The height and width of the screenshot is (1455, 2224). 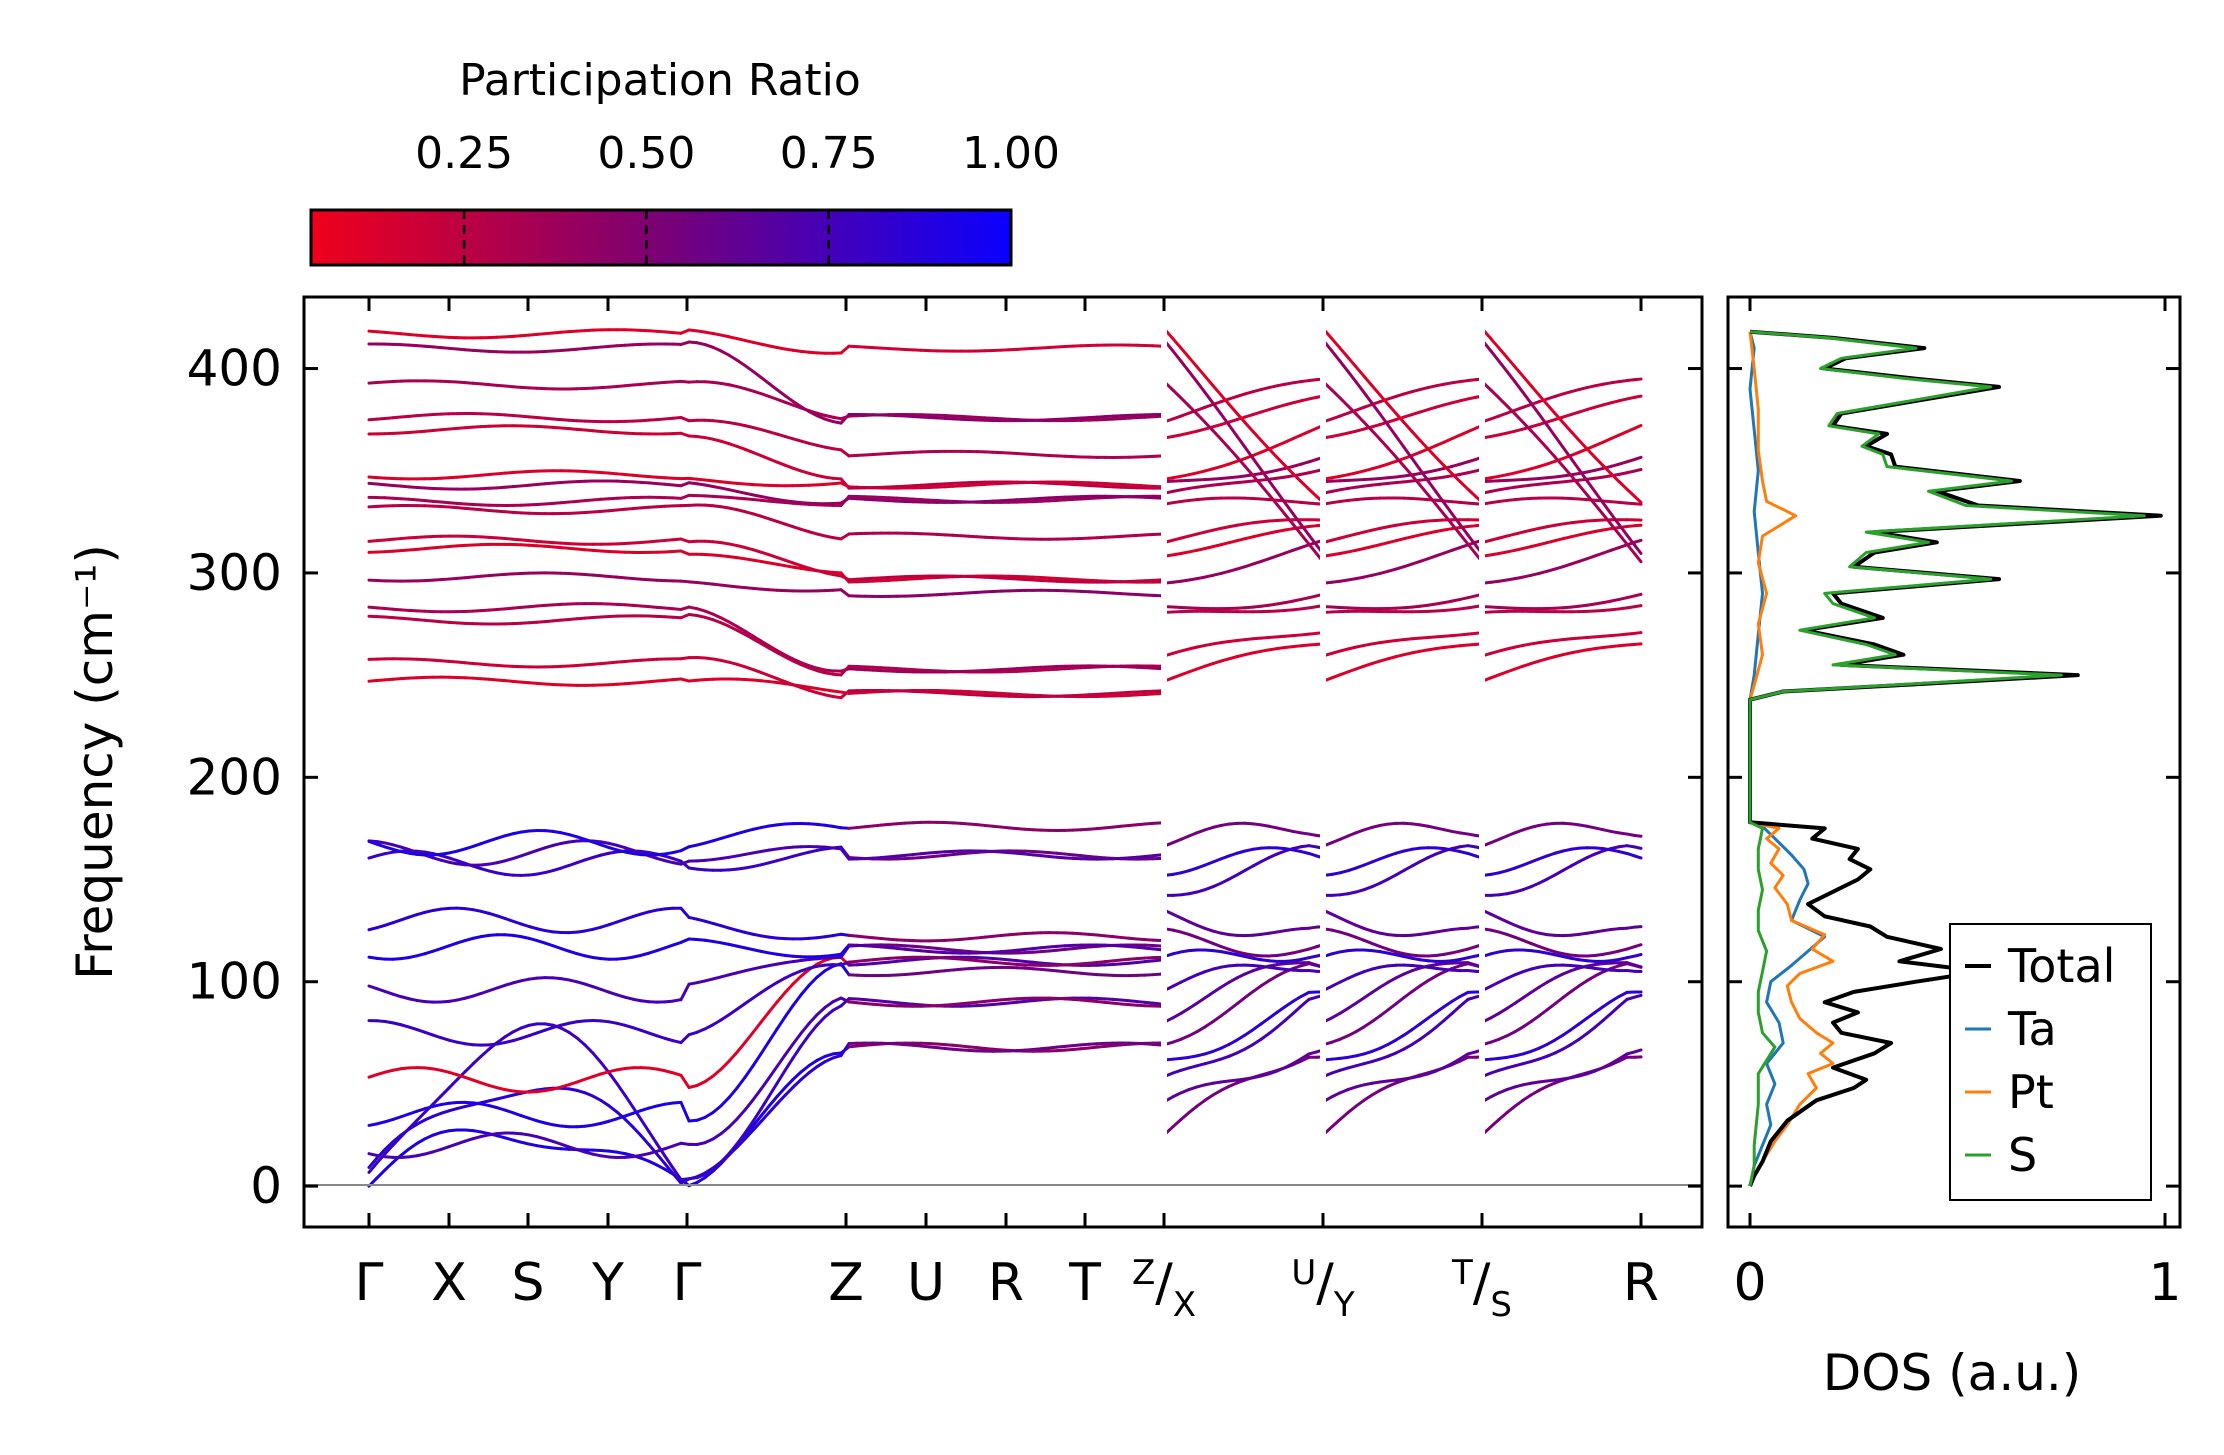 What do you see at coordinates (845, 483) in the screenshot?
I see `optical-high-band-11-segment` at bounding box center [845, 483].